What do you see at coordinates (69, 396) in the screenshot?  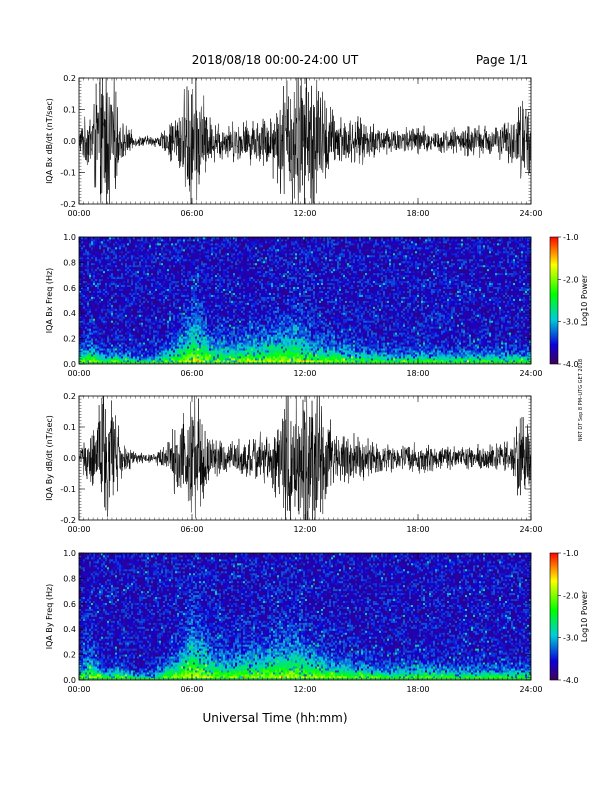 I see `by-waveform-y-tick-label: 0.2` at bounding box center [69, 396].